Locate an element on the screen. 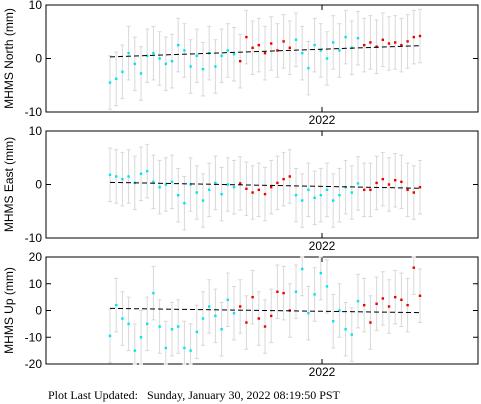 This screenshot has width=481, height=404. y-tick-label: 10 is located at coordinates (36, 131).